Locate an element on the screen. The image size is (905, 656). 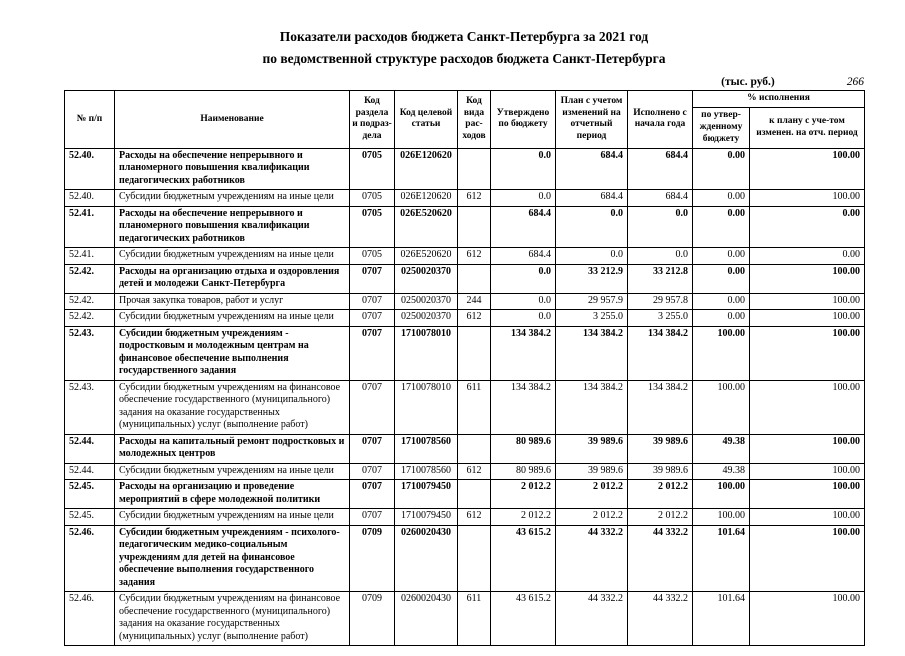
cell-plan: 3 255.0 is located at coordinates (591, 318).